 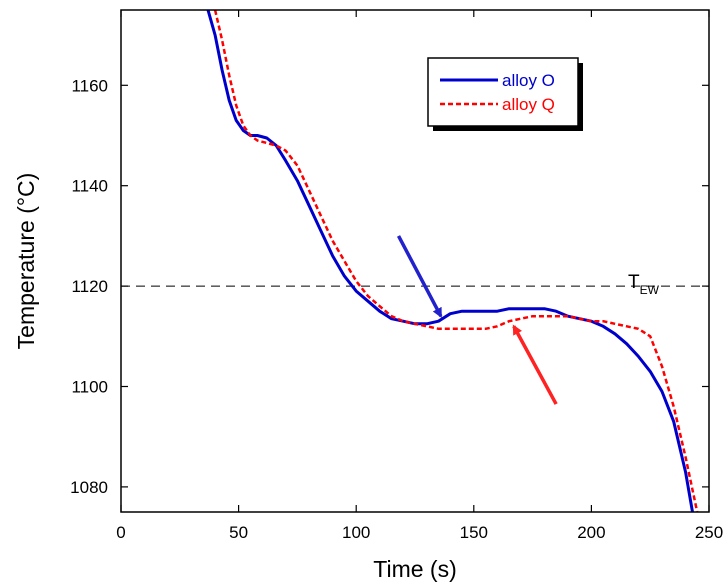 I want to click on arrow-red-annotation, so click(x=535, y=364).